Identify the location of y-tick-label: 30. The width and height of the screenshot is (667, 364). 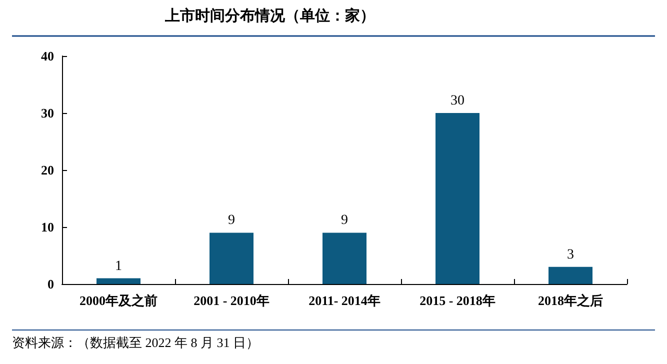
(47, 113).